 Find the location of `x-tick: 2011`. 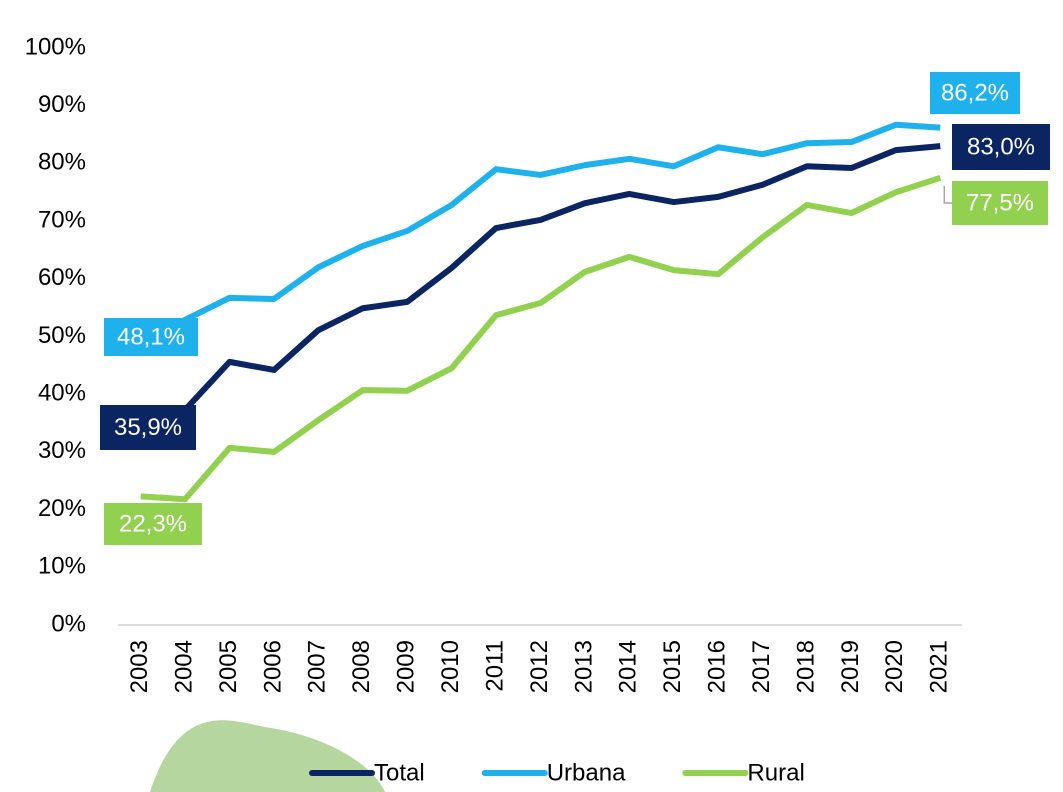

x-tick: 2011 is located at coordinates (494, 666).